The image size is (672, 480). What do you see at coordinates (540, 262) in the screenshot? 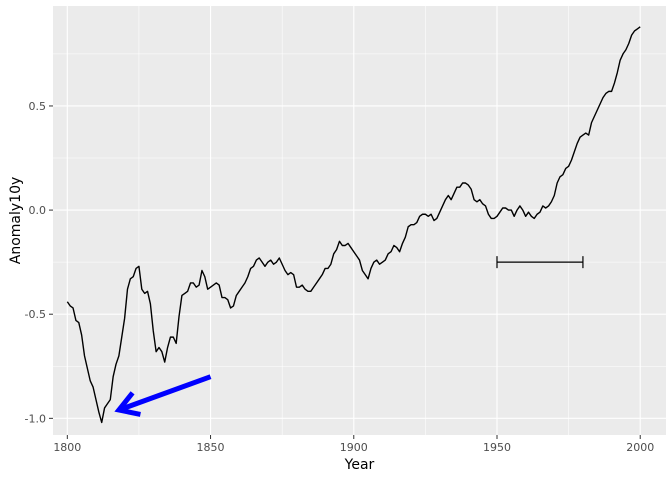
I see `error-bar` at bounding box center [540, 262].